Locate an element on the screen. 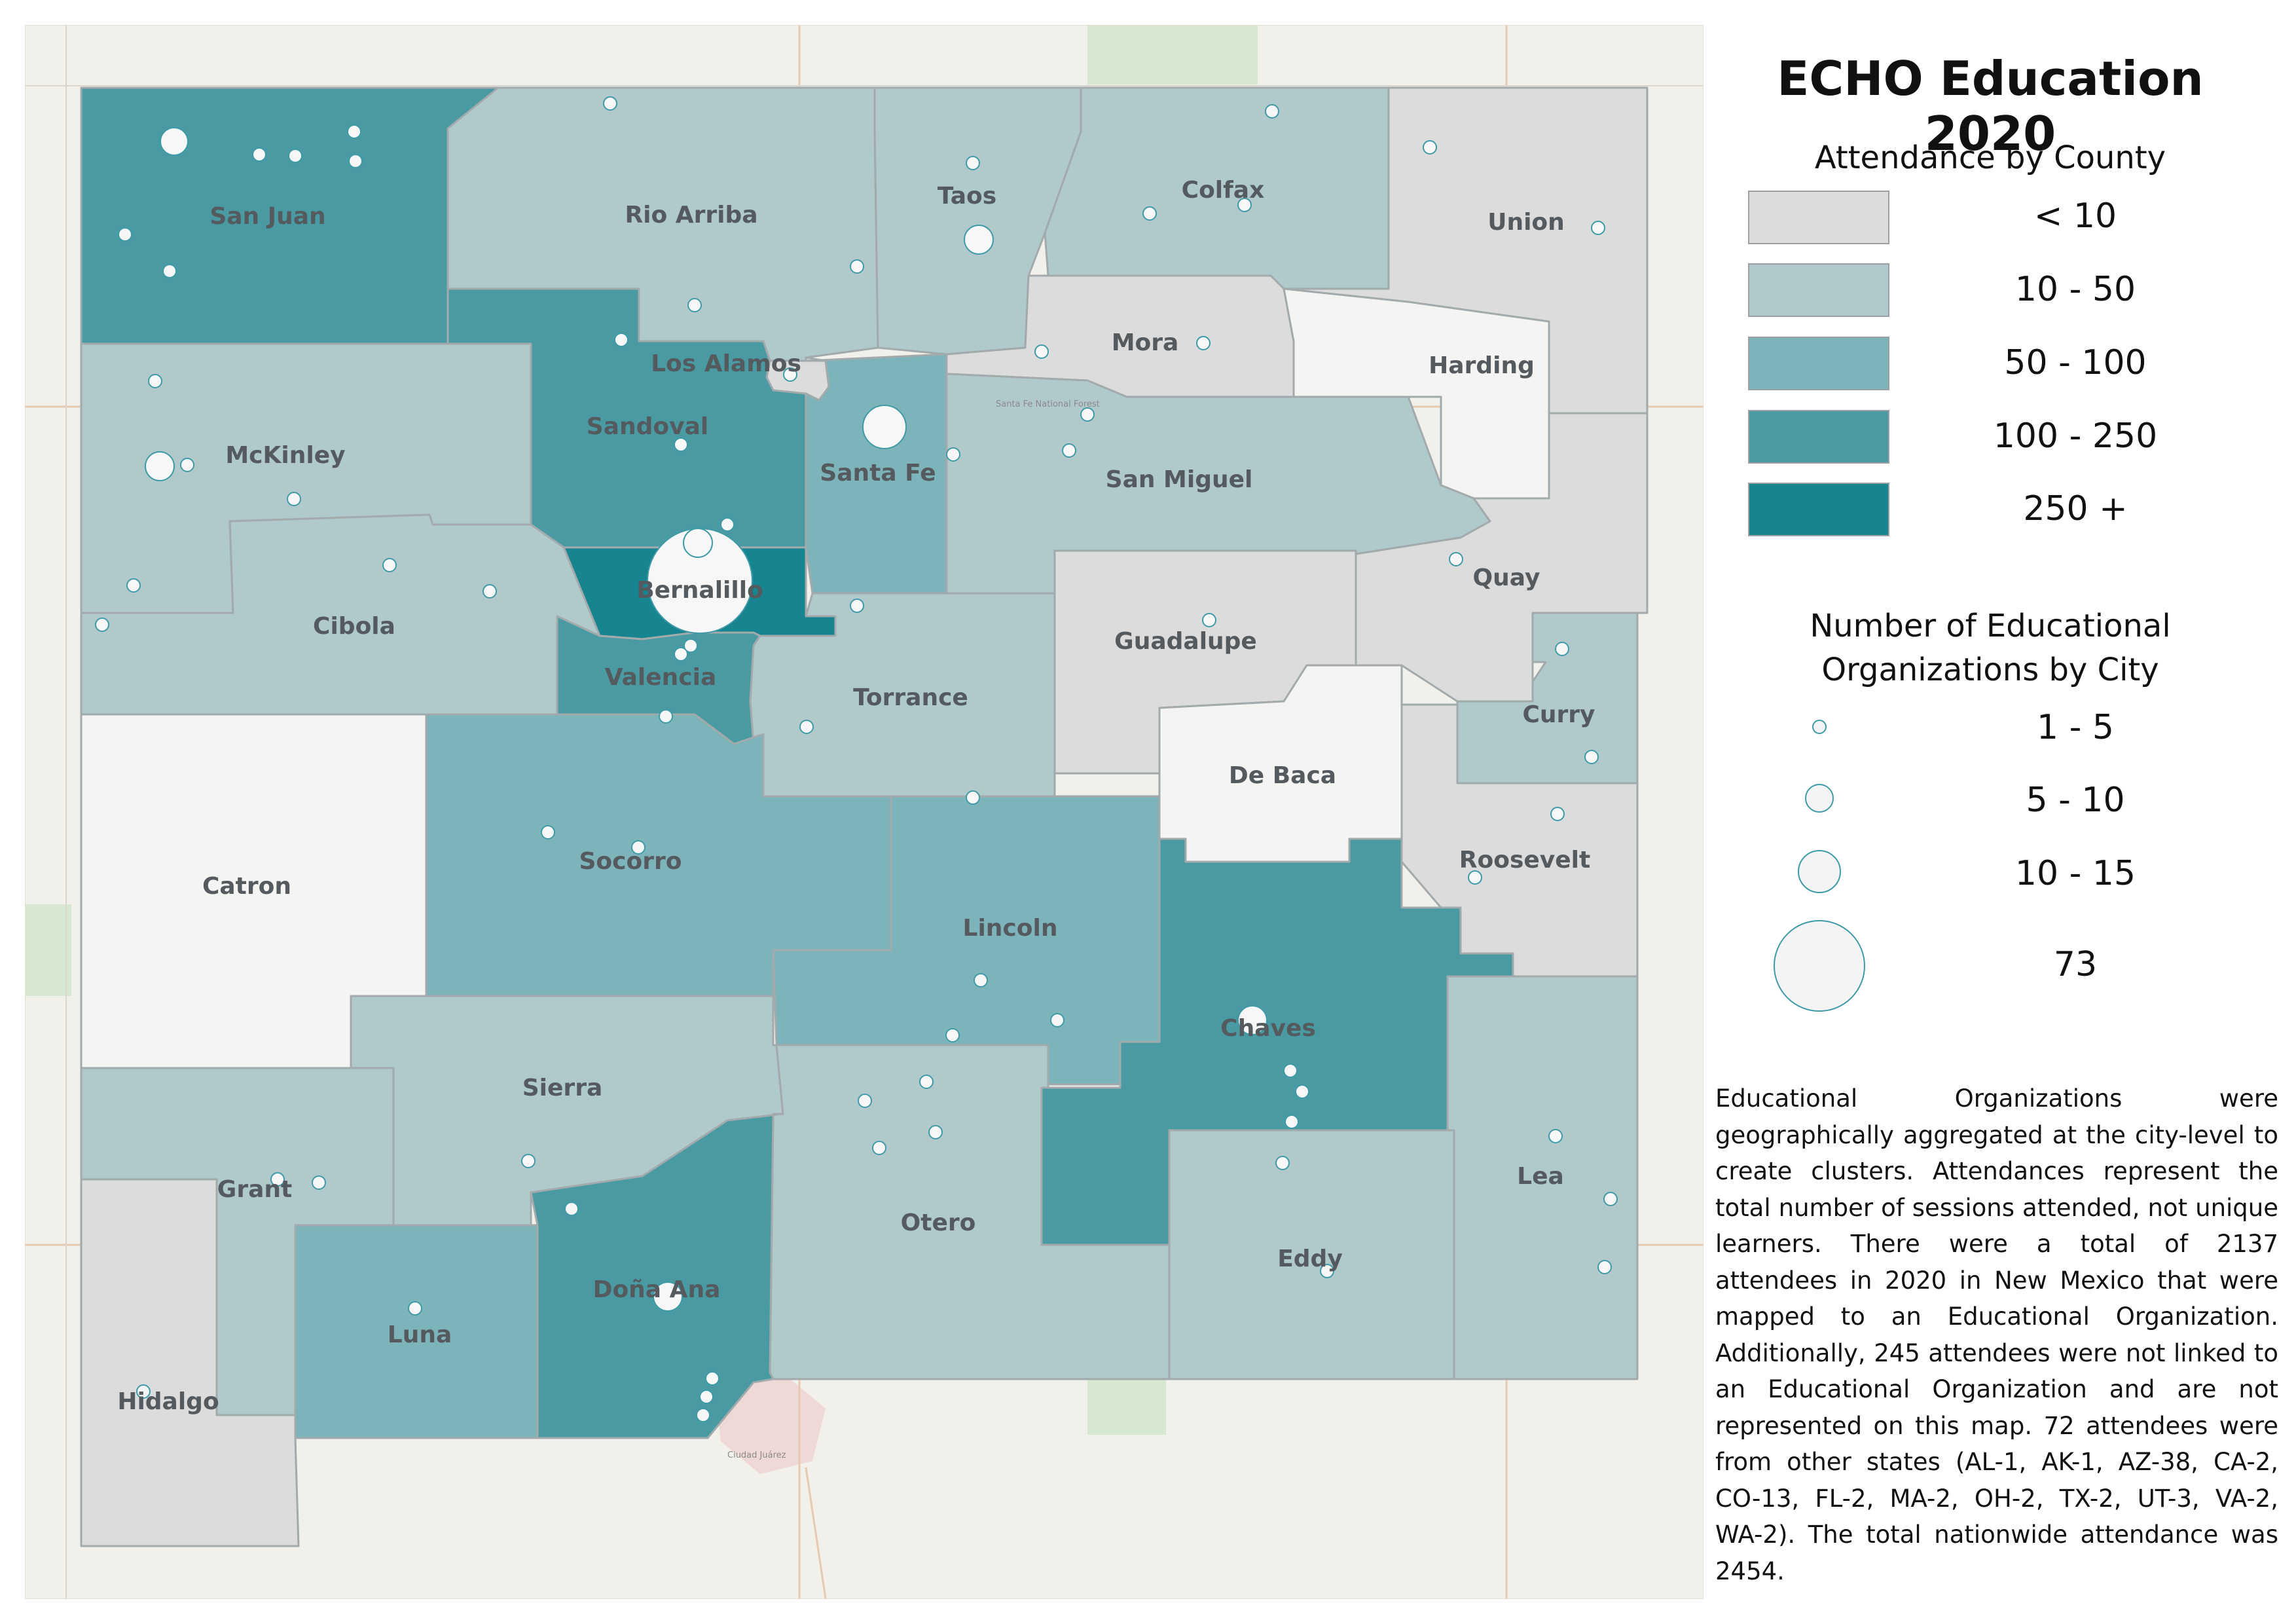 This screenshot has height=1624, width=2296. county-eddy is located at coordinates (1311, 1254).